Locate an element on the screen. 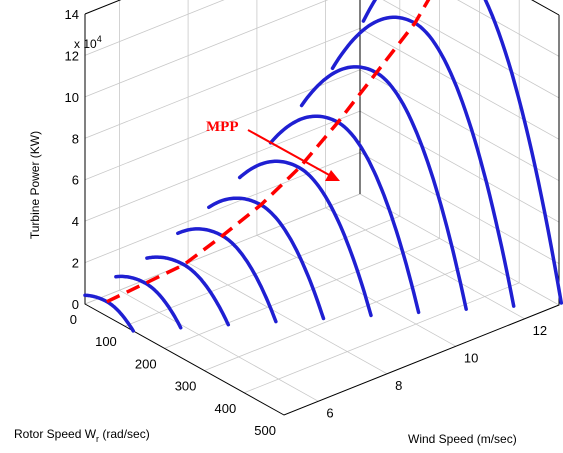  mpp-arrow-line is located at coordinates (289, 153).